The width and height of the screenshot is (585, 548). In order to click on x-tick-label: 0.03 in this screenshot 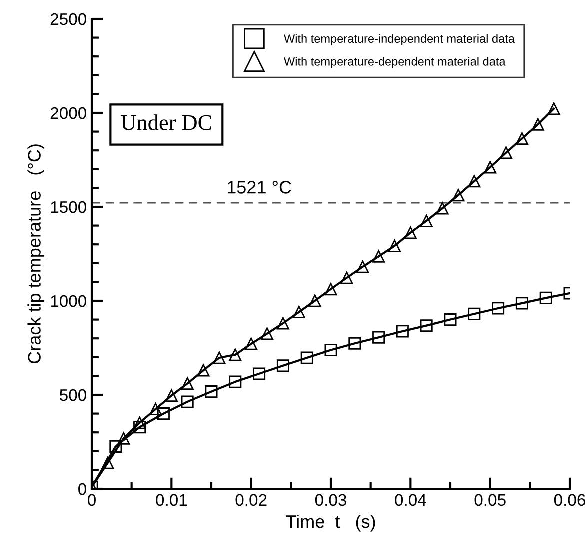, I will do `click(330, 500)`.